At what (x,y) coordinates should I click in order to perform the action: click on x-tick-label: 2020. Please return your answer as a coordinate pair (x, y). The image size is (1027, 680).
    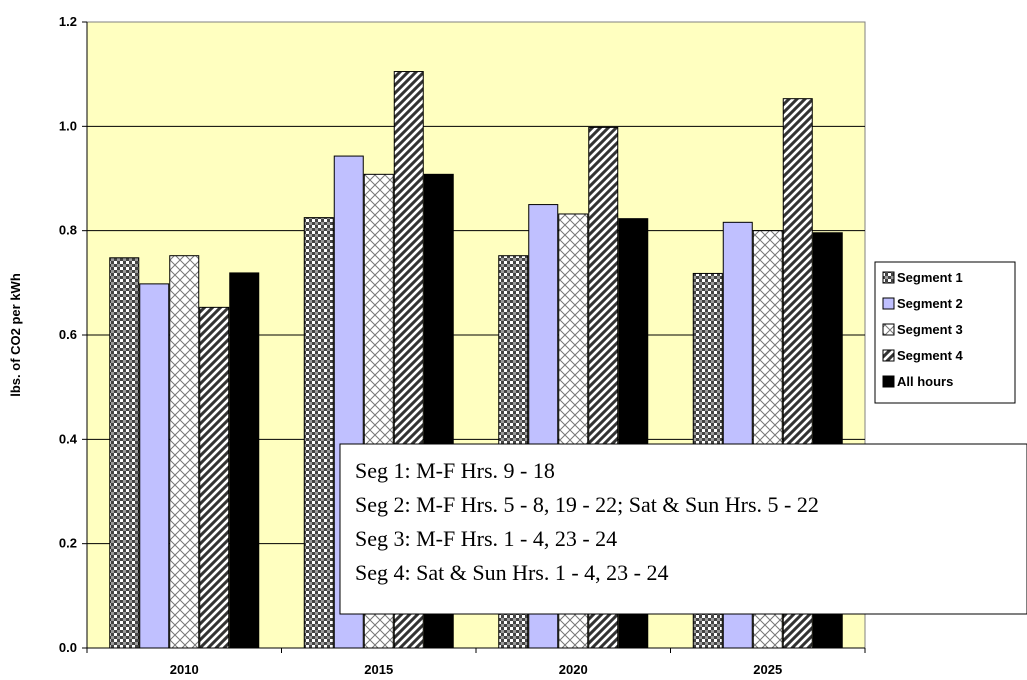
    Looking at the image, I should click on (573, 669).